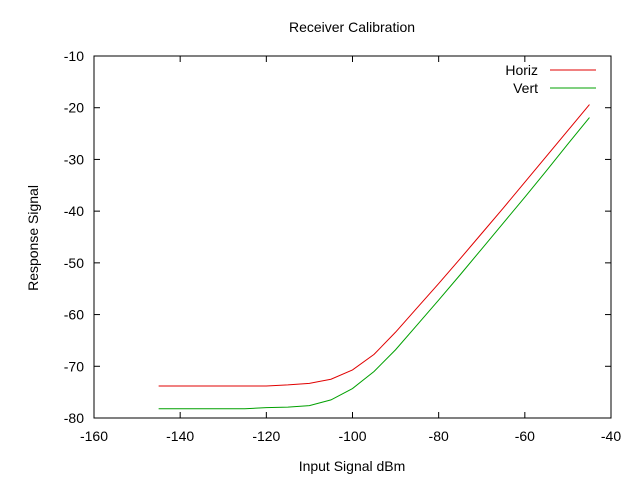  Describe the element at coordinates (33, 238) in the screenshot. I see `y-axis-label: Response Signal` at that location.